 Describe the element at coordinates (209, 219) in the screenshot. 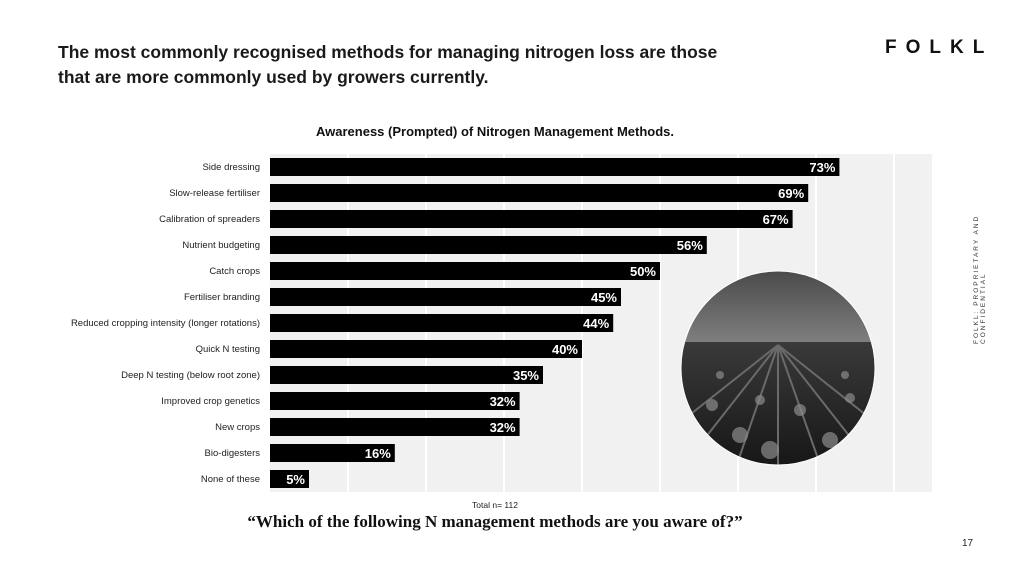

I see `category-label: Calibration of spreaders` at that location.